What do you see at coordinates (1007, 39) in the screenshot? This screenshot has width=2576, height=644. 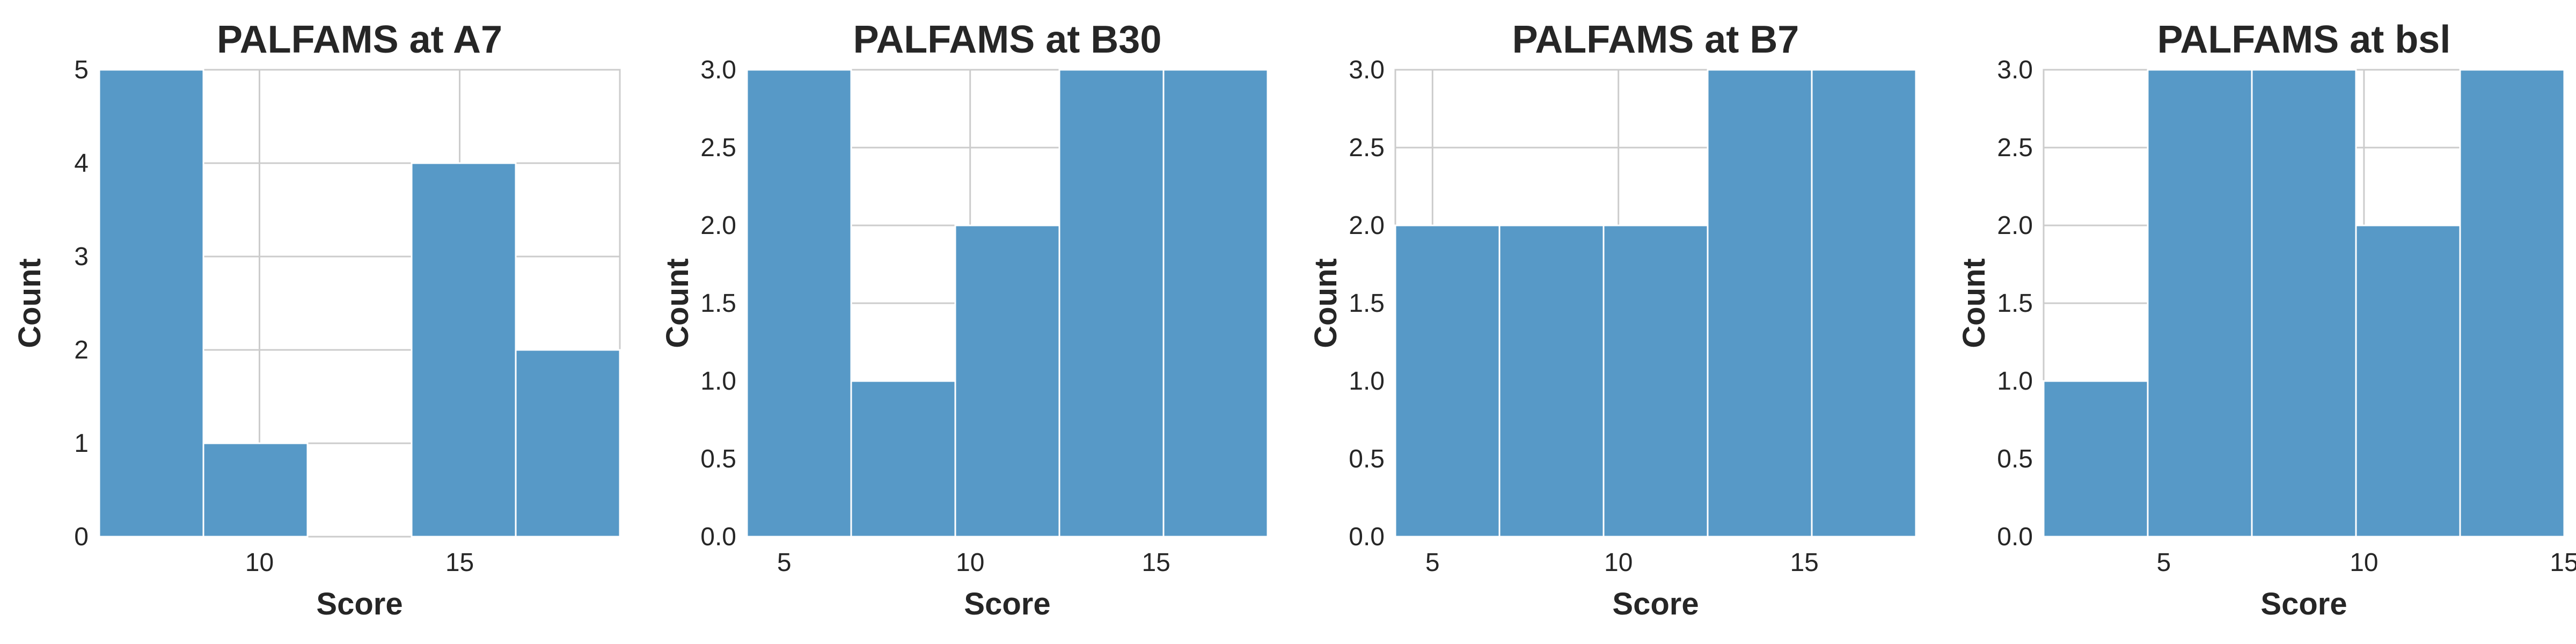 I see `chart-title: PALFAMS at B30` at bounding box center [1007, 39].